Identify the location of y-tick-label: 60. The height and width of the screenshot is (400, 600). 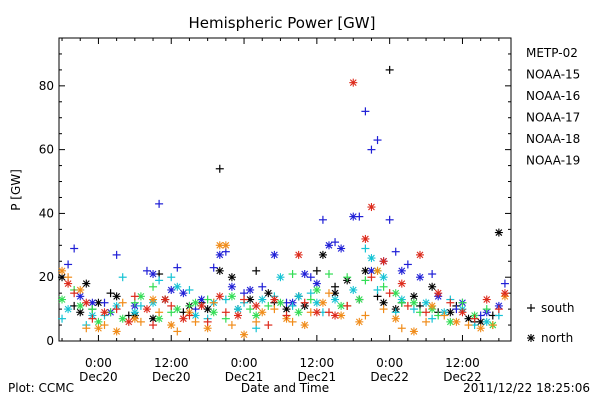
(46, 150).